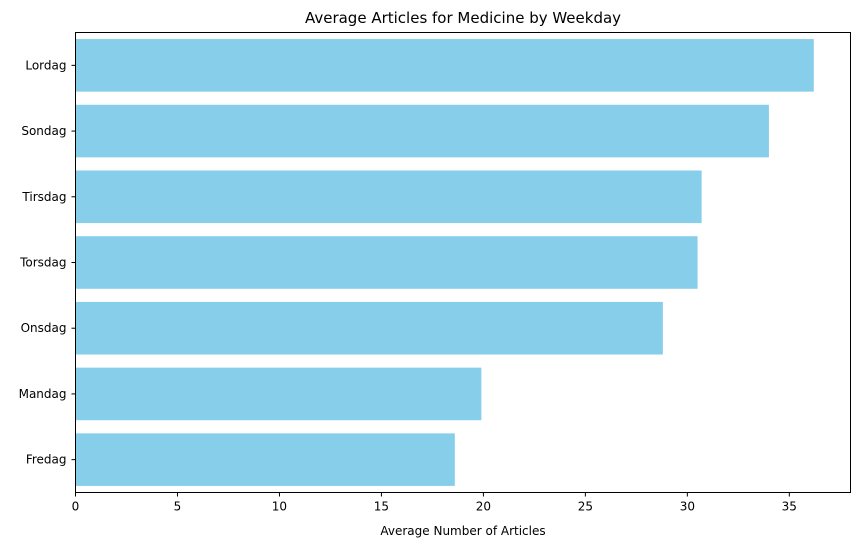 This screenshot has height=547, width=860. I want to click on y-tick-label: Onsdag, so click(44, 328).